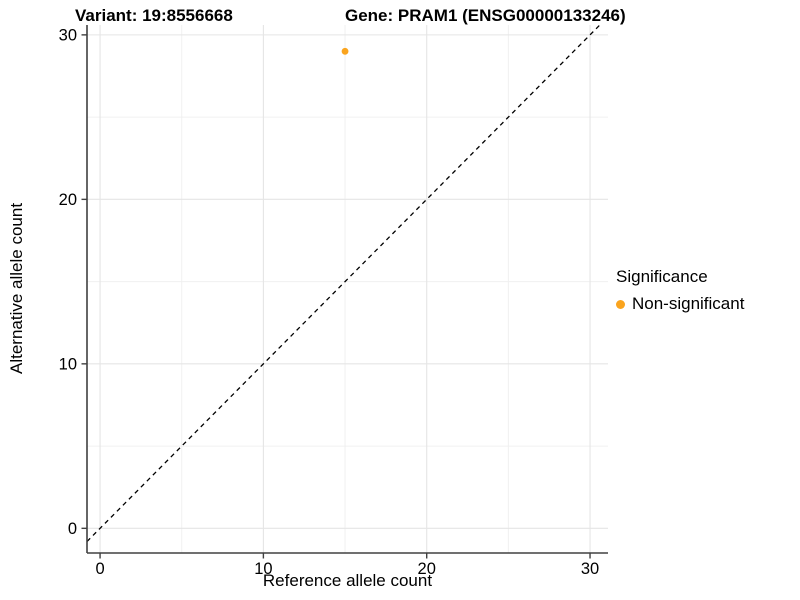  I want to click on legend-item-non-significant: Non-significant, so click(680, 304).